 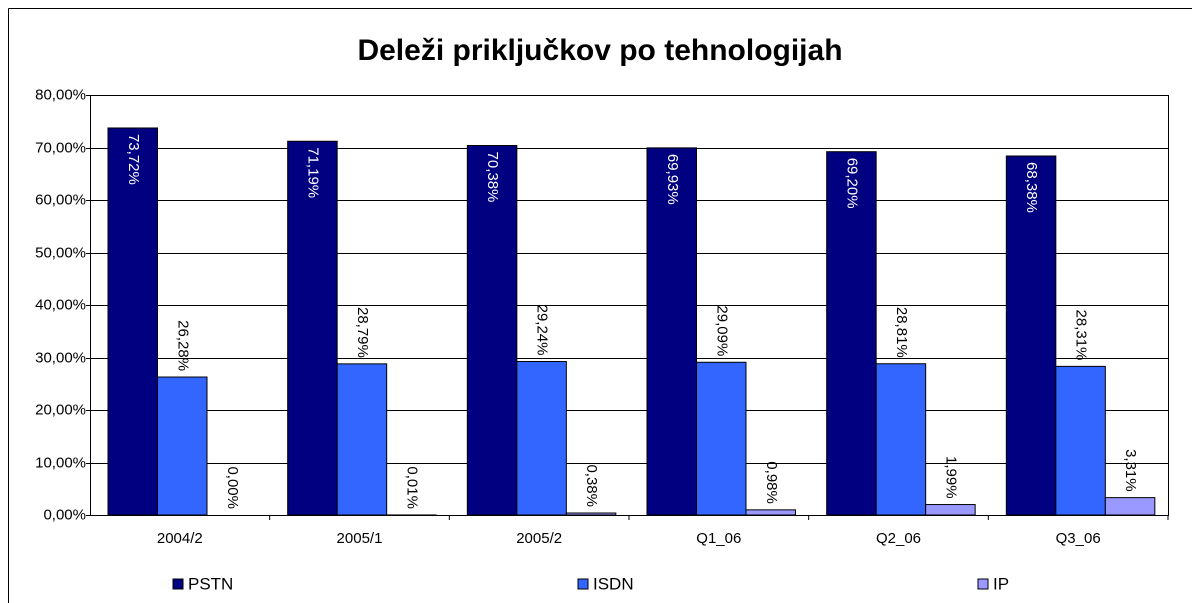 What do you see at coordinates (721, 330) in the screenshot?
I see `value-label: 29,09%` at bounding box center [721, 330].